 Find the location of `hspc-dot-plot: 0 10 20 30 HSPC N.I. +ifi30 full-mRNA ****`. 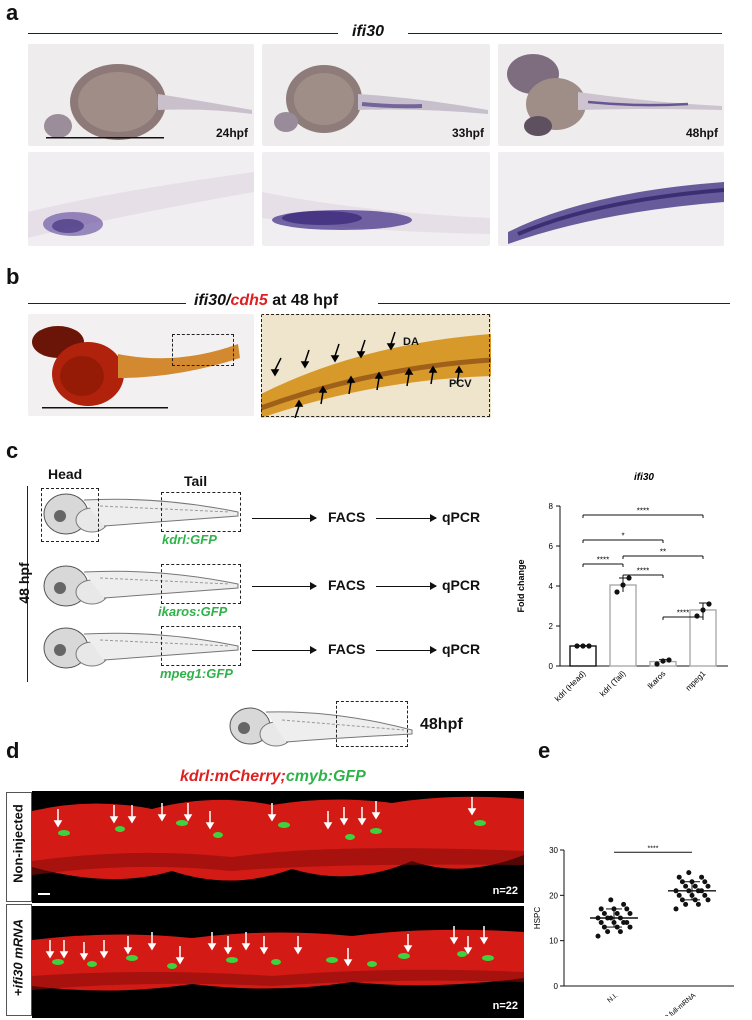

hspc-dot-plot: 0 10 20 30 HSPC N.I. +ifi30 full-mRNA **** is located at coordinates (633, 930).